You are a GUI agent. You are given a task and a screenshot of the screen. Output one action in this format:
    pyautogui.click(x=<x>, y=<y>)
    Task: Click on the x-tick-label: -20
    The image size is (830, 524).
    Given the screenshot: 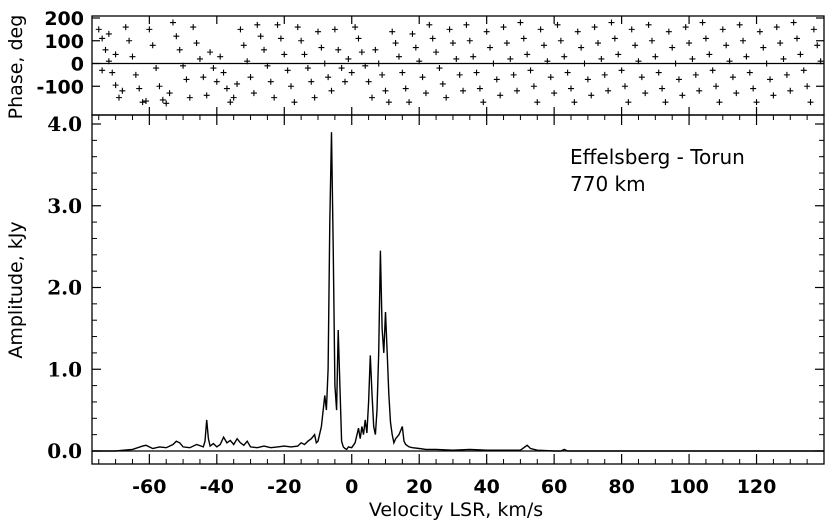 What is the action you would take?
    pyautogui.click(x=284, y=487)
    